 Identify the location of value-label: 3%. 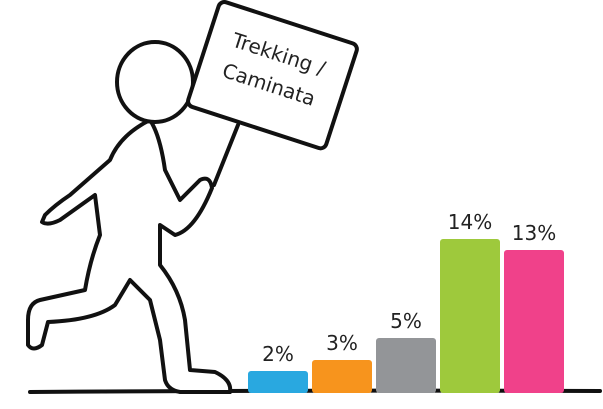
(342, 343).